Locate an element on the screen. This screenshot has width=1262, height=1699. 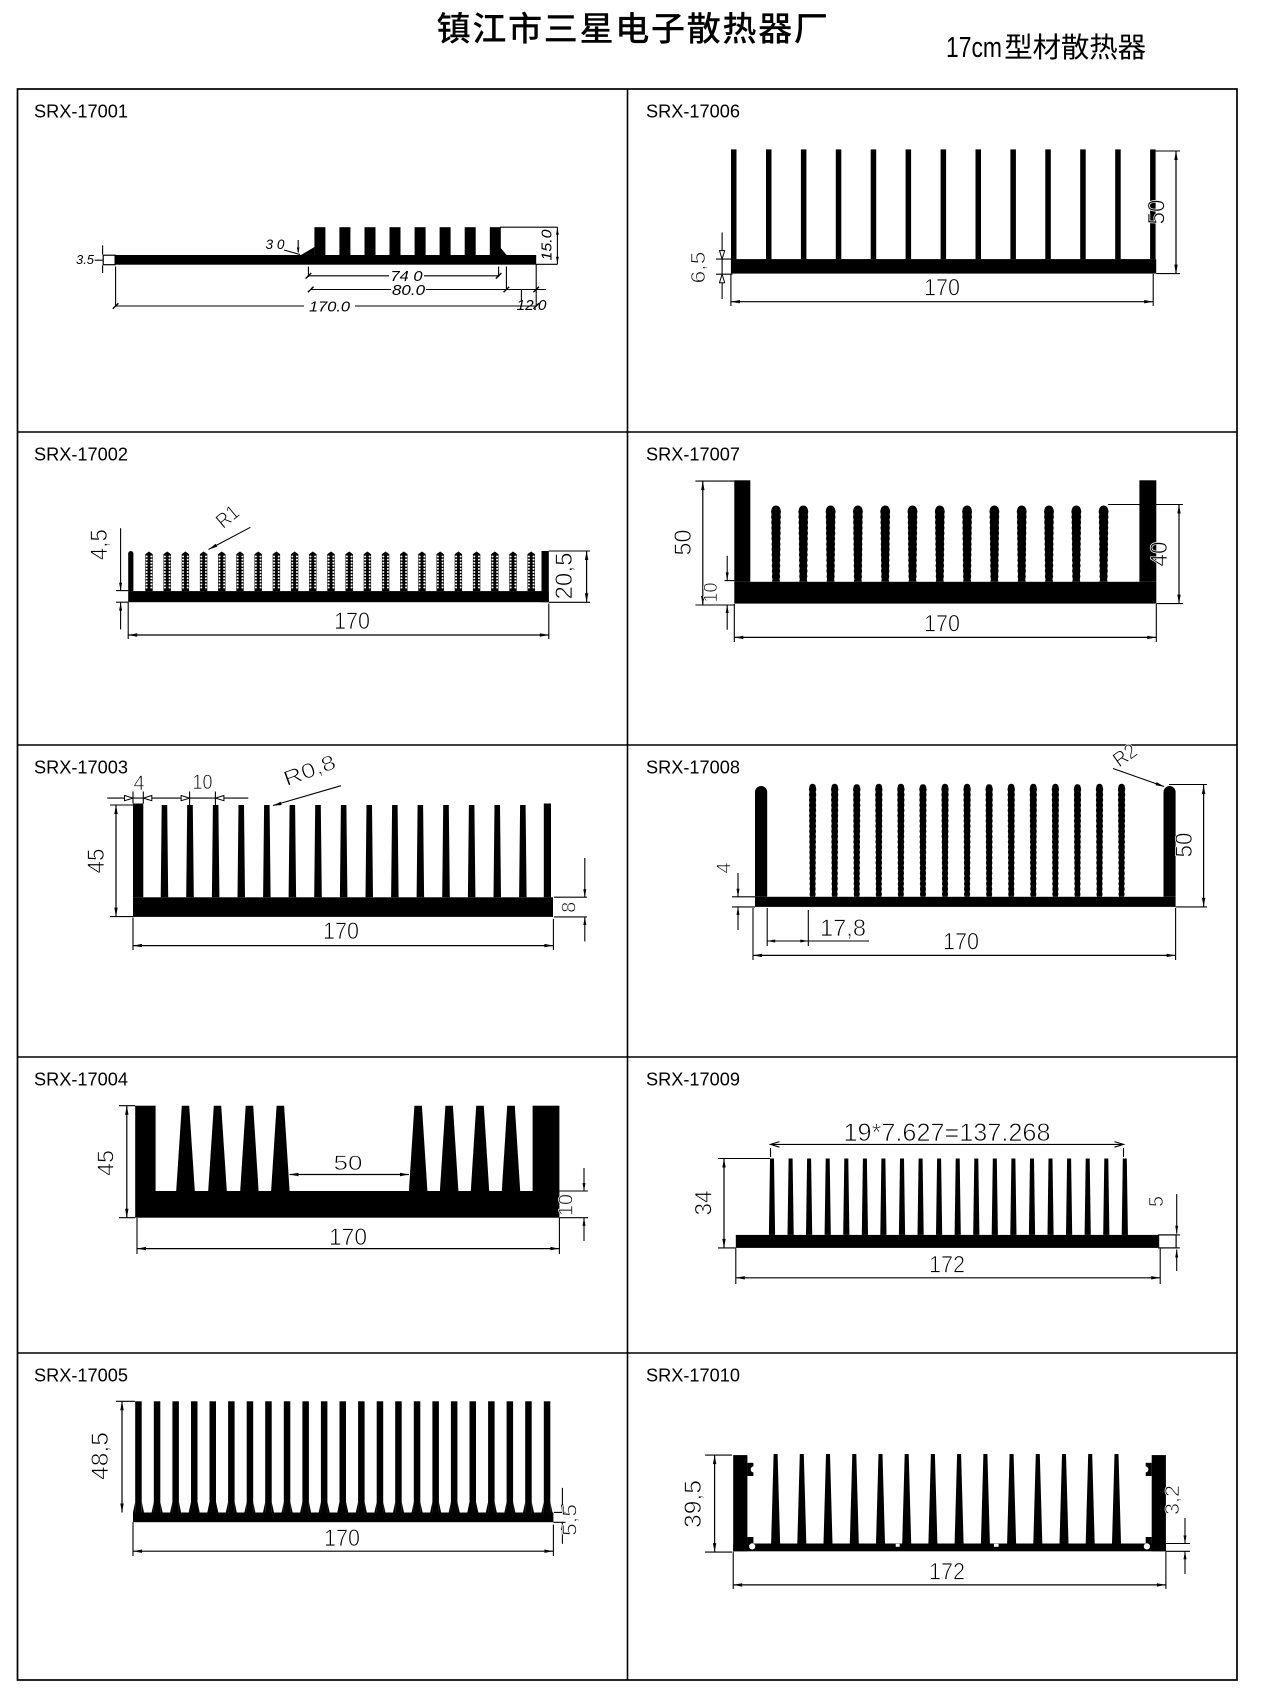
svg-text: 8 is located at coordinates (570, 907).